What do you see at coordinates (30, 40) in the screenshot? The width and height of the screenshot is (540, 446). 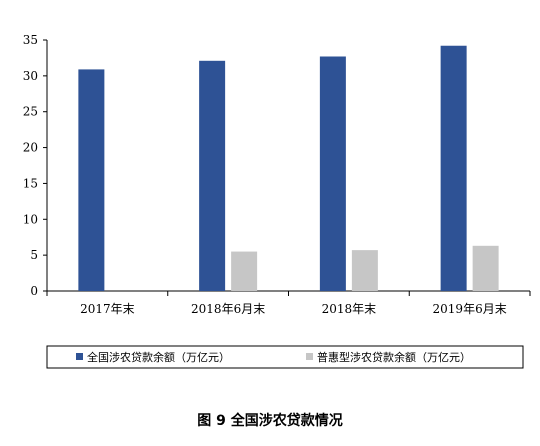 I see `y-tick-label: 35` at bounding box center [30, 40].